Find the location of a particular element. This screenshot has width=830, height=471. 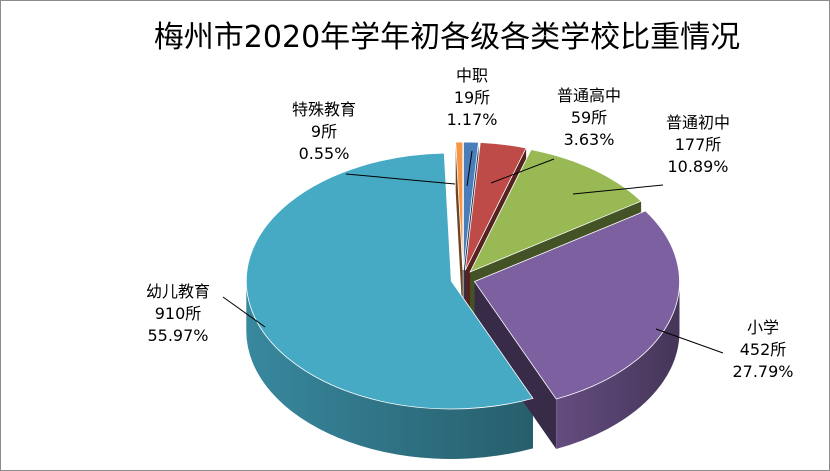

slice-label-percent: 55.97% is located at coordinates (177, 335).